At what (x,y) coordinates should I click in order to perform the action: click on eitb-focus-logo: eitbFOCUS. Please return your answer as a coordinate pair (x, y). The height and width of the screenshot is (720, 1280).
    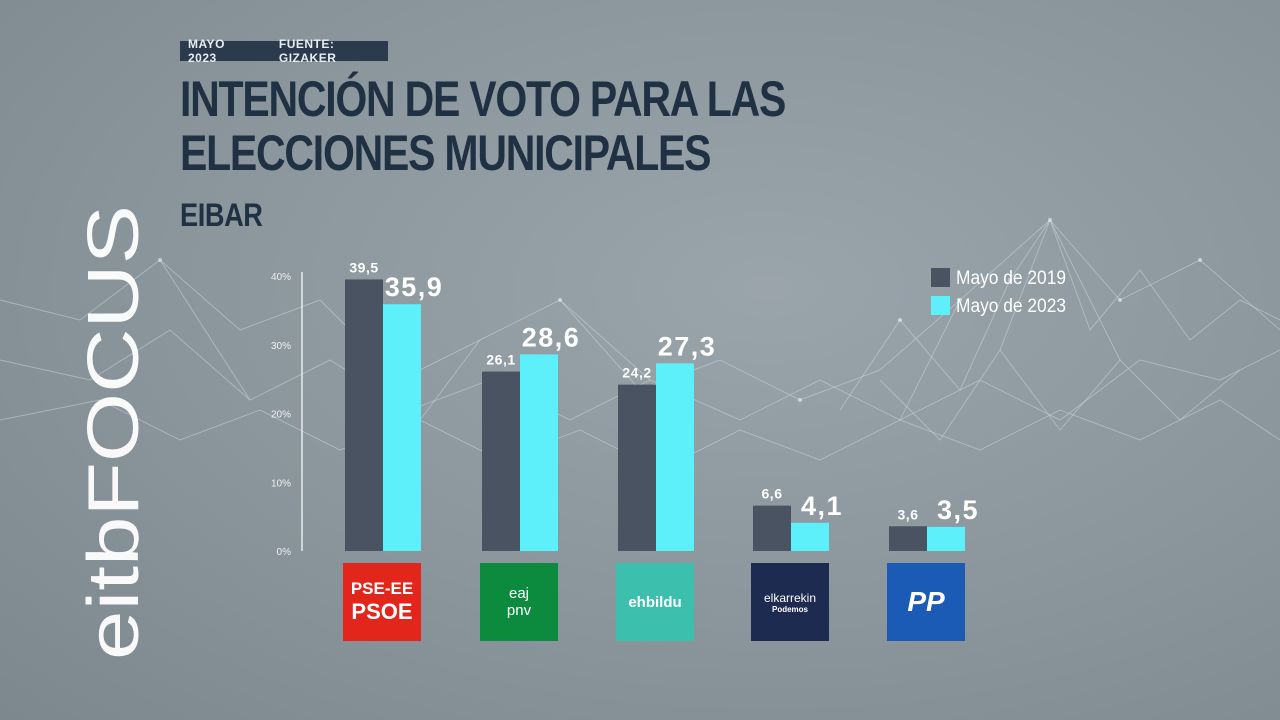
    Looking at the image, I should click on (112, 432).